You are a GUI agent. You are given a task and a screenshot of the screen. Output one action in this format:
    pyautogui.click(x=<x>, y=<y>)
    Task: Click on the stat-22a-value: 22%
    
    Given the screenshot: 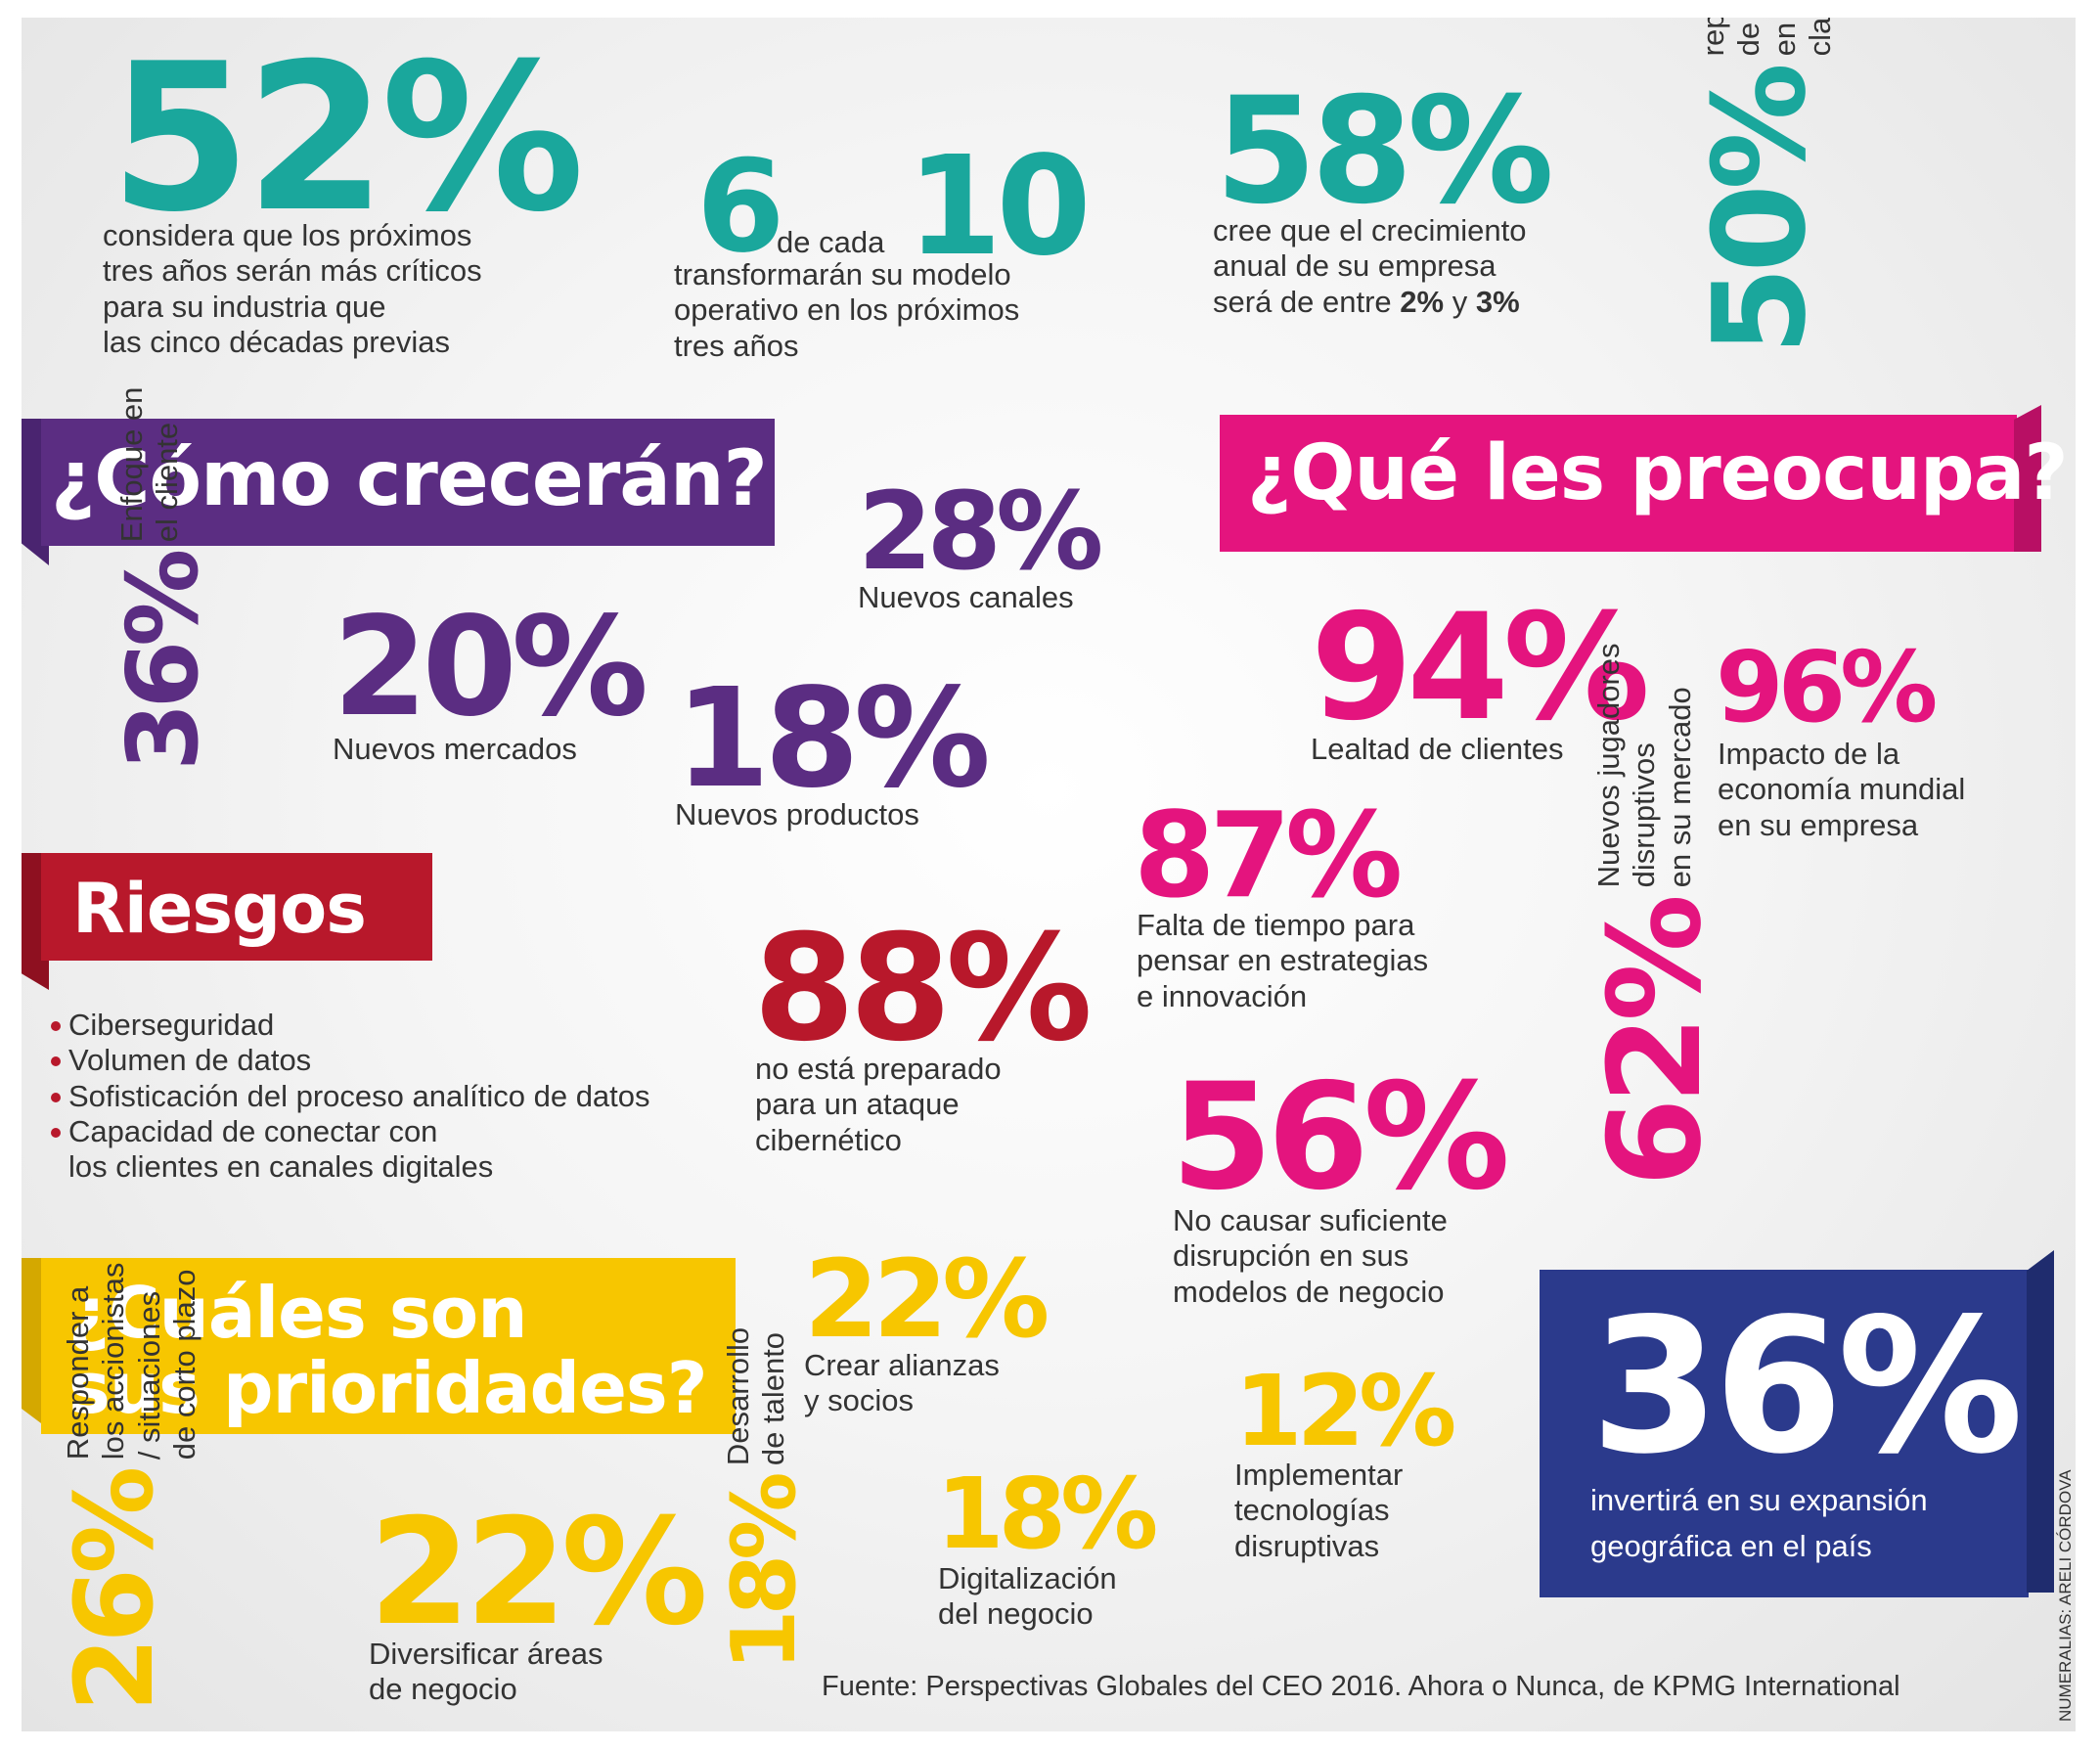 What is the action you would take?
    pyautogui.click(x=927, y=1299)
    